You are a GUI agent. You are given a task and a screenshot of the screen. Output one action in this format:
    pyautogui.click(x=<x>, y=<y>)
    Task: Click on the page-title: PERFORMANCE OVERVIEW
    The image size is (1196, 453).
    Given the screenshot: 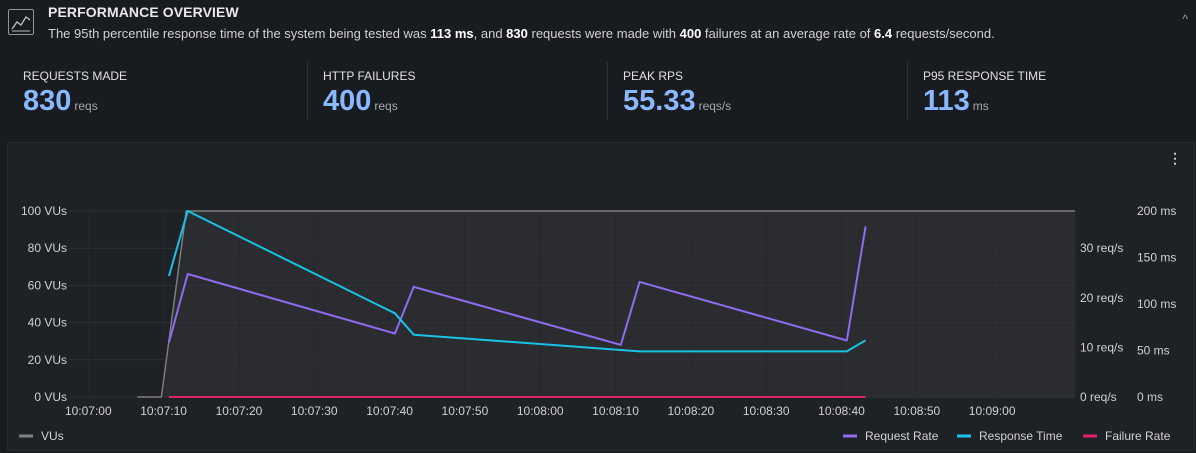 What is the action you would take?
    pyautogui.click(x=143, y=12)
    